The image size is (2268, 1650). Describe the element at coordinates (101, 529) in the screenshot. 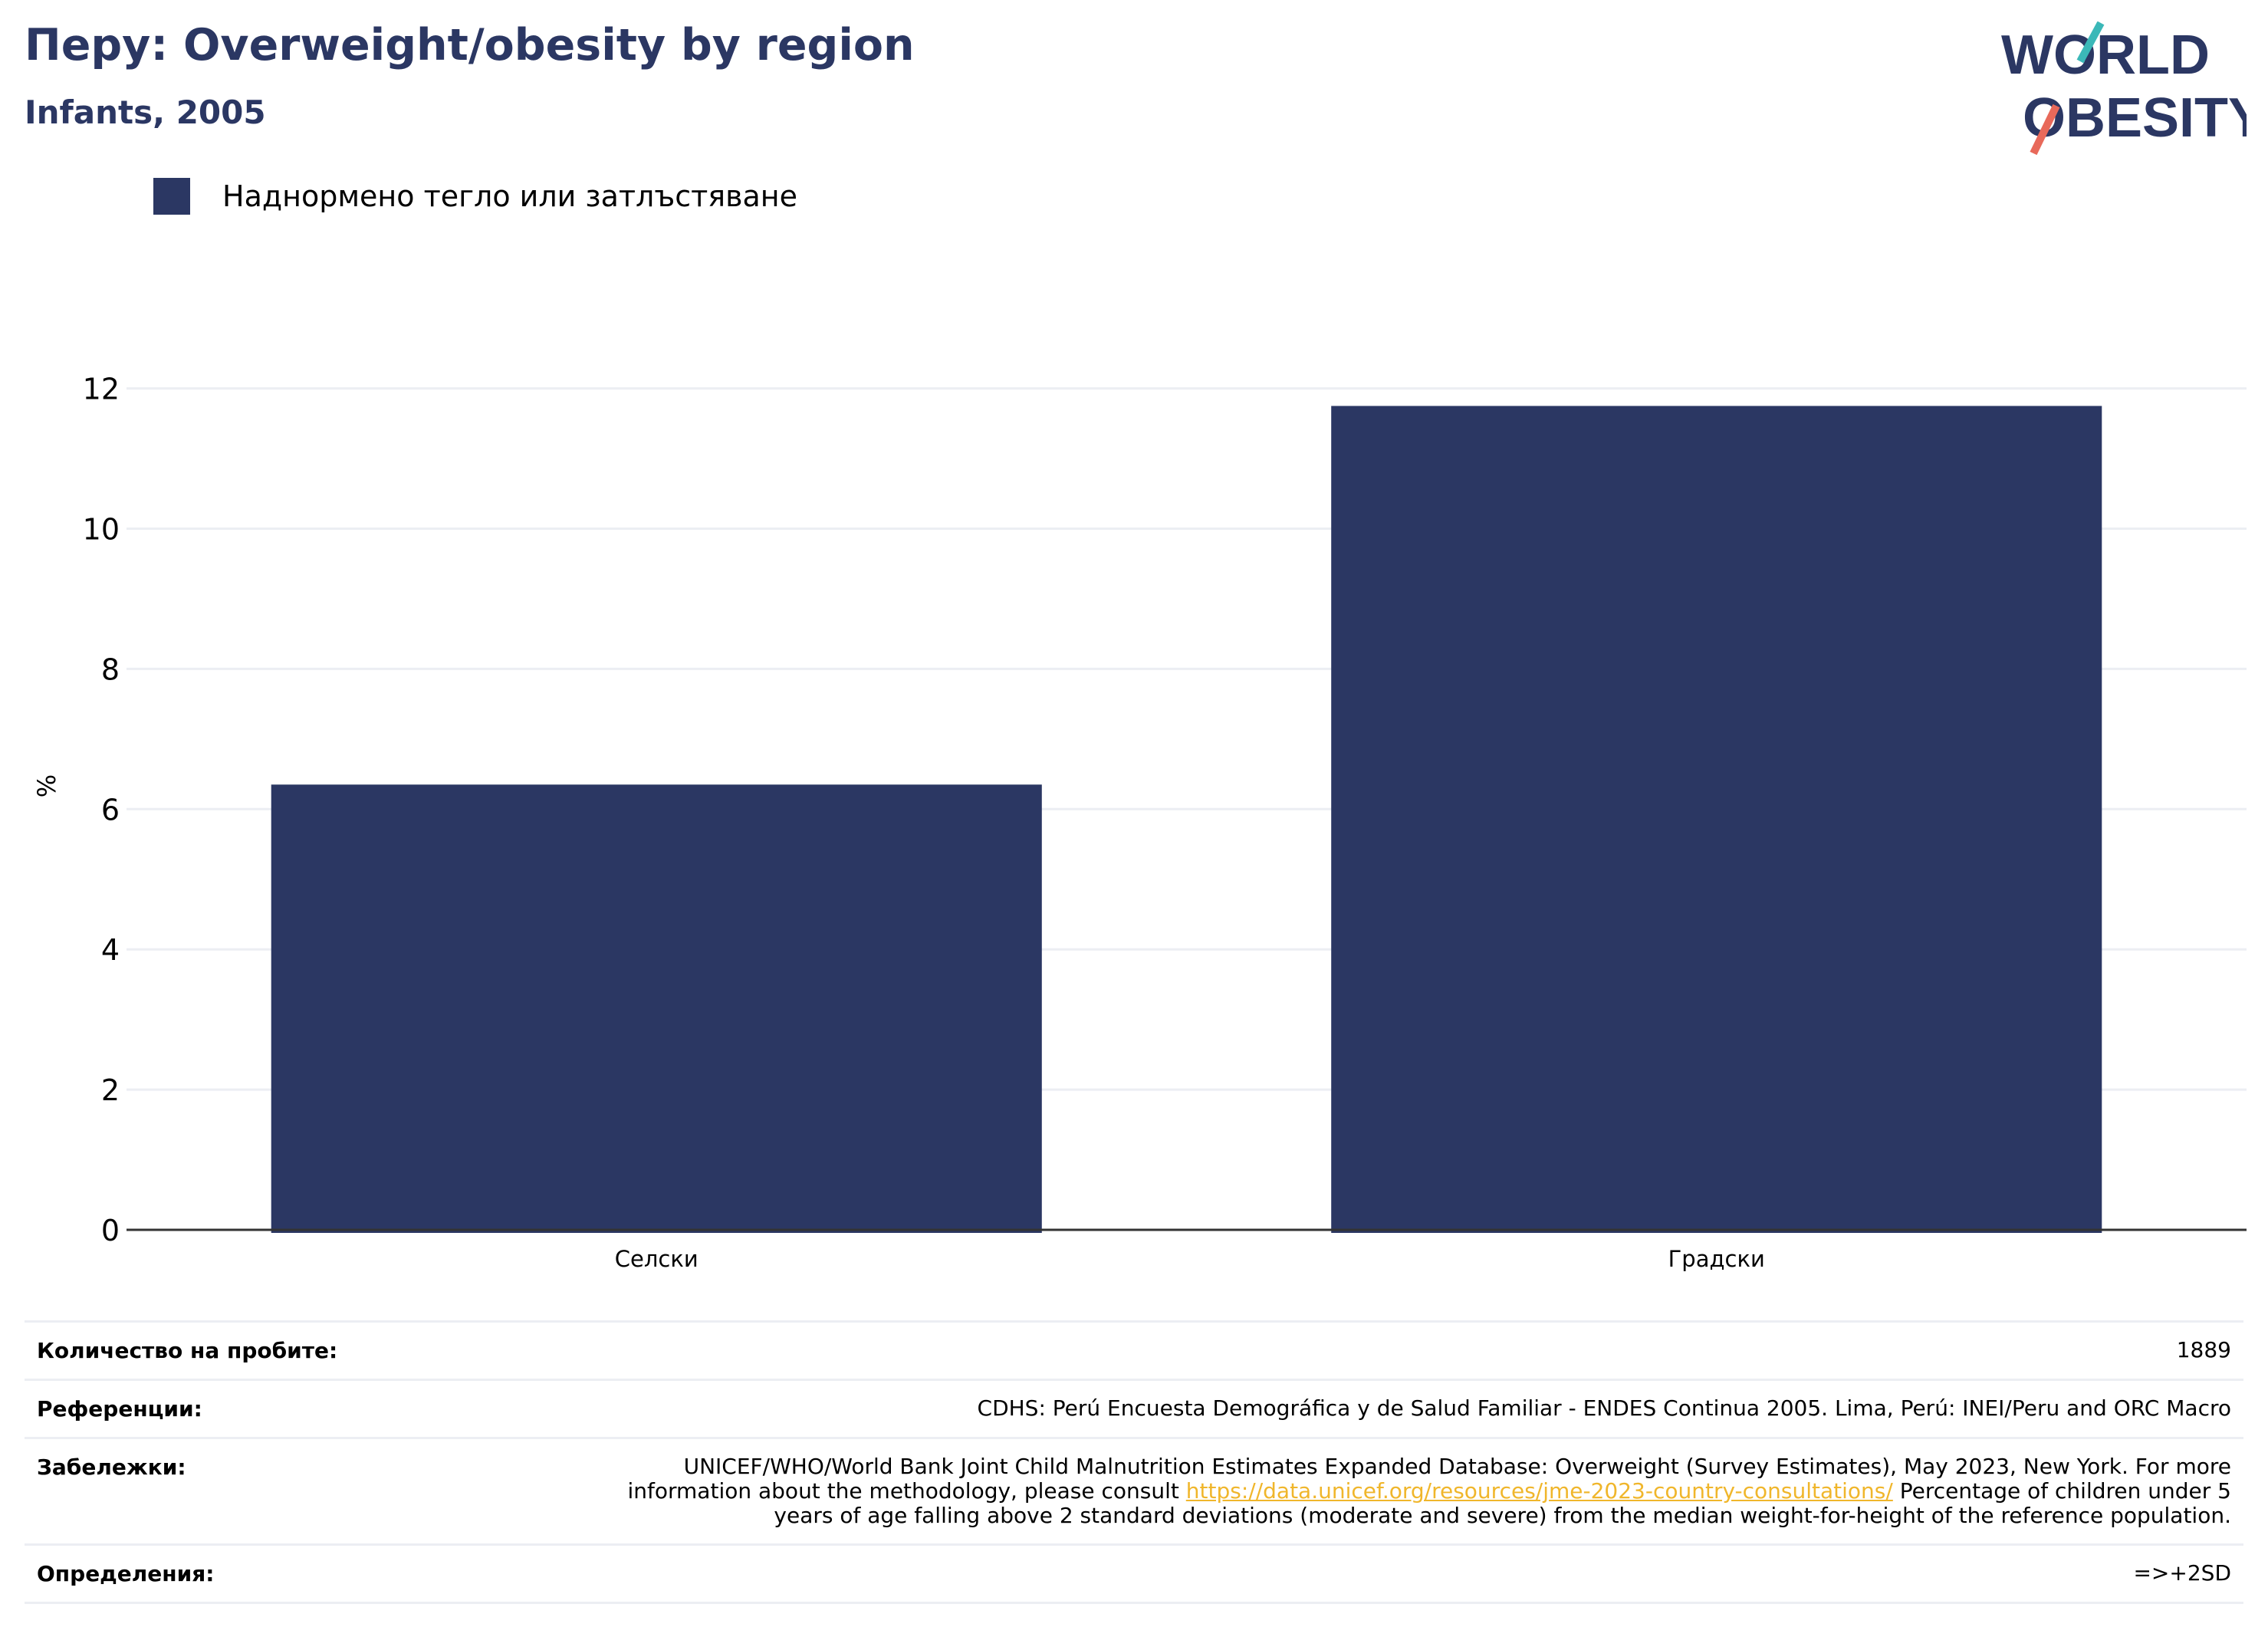

I see `y-tick-label: 10` at that location.